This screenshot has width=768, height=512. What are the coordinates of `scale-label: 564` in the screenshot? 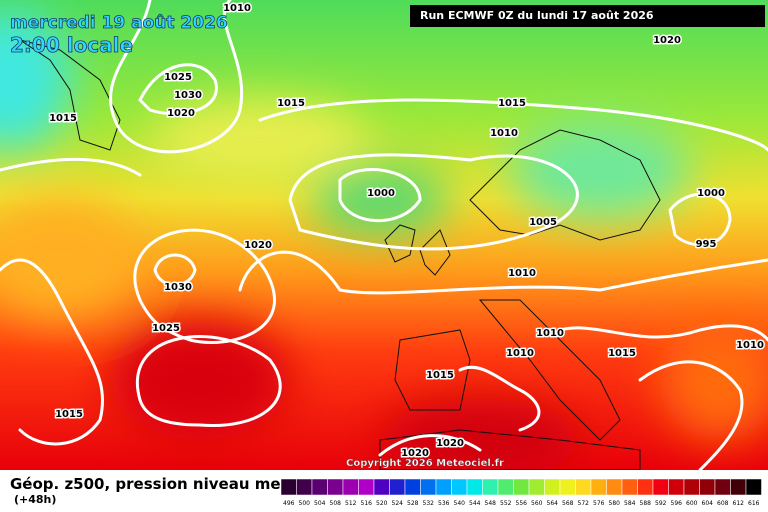 It's located at (553, 503).